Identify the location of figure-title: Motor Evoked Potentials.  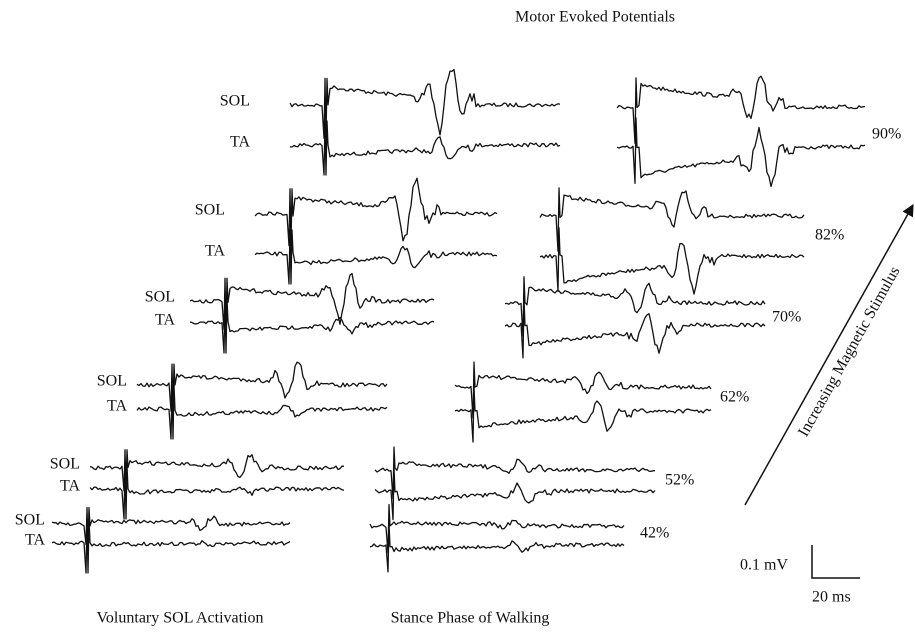
(595, 17).